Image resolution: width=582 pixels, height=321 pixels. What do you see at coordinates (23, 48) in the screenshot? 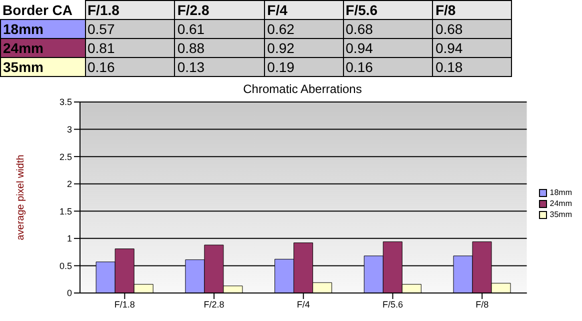
I see `text: 24mm` at bounding box center [23, 48].